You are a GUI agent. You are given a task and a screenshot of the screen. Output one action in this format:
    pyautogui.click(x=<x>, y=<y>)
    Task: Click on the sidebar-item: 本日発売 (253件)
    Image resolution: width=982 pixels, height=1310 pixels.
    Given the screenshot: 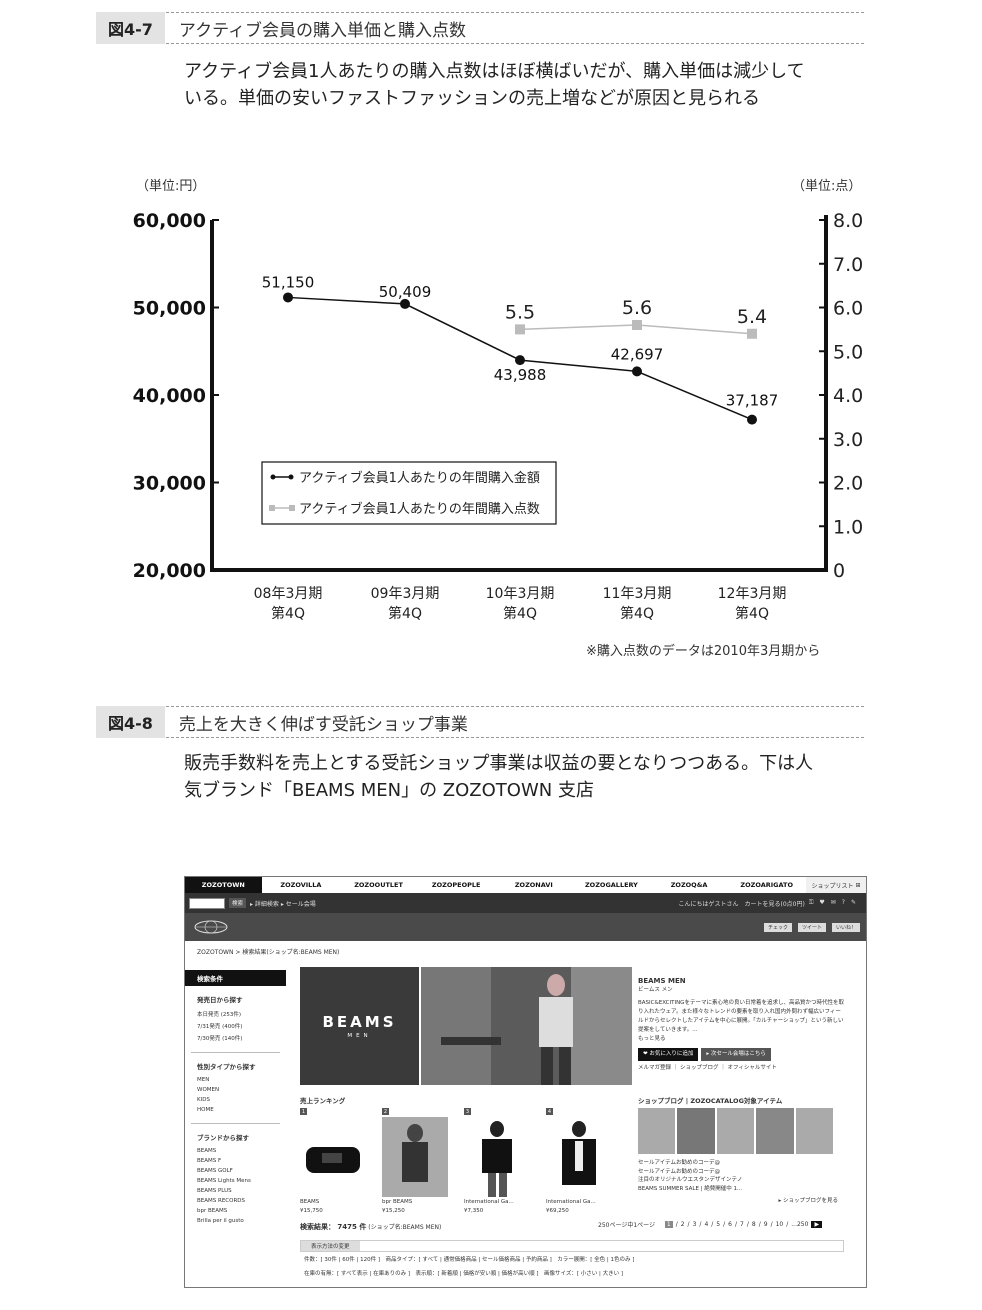 What is the action you would take?
    pyautogui.click(x=219, y=1015)
    